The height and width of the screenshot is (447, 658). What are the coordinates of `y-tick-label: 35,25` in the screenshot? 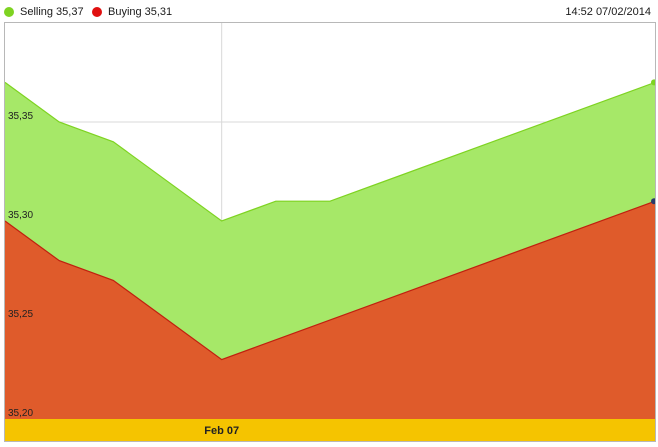 It's located at (20, 314).